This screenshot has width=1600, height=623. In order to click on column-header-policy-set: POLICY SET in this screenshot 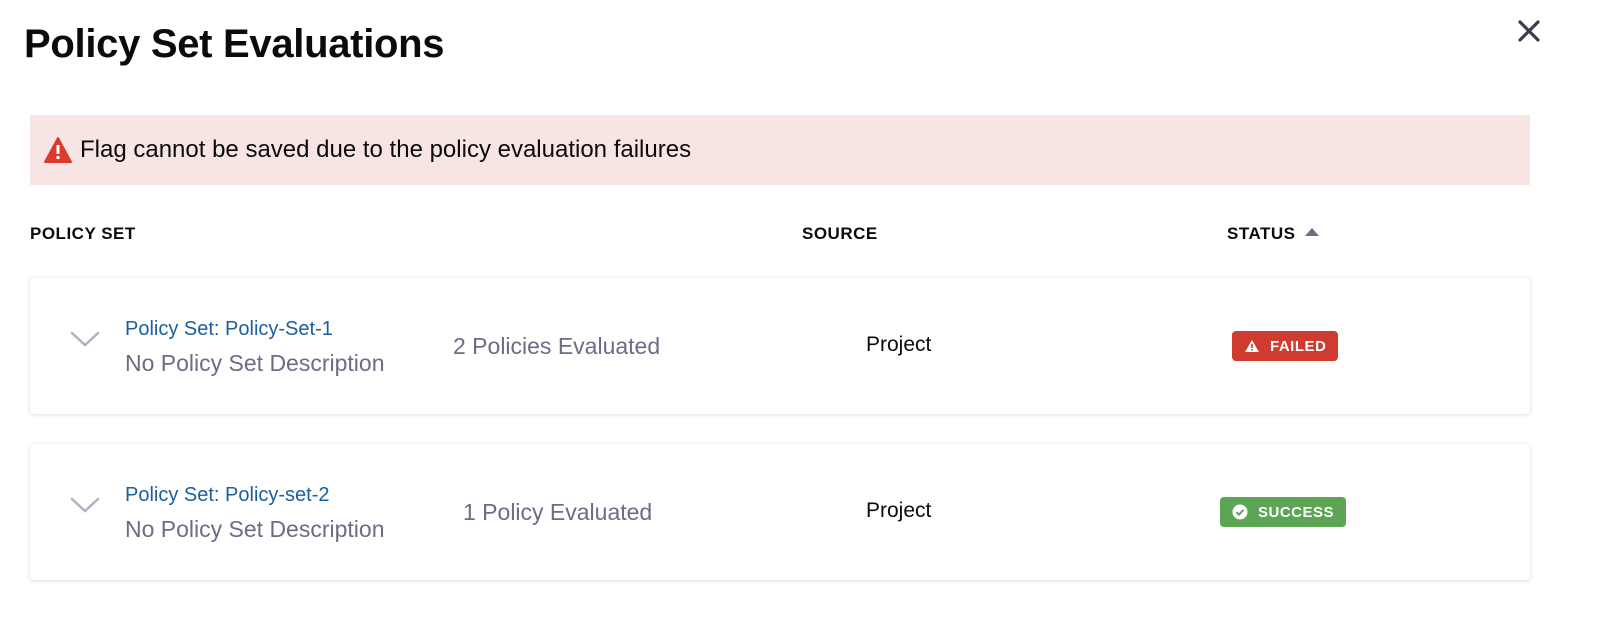, I will do `click(83, 233)`.